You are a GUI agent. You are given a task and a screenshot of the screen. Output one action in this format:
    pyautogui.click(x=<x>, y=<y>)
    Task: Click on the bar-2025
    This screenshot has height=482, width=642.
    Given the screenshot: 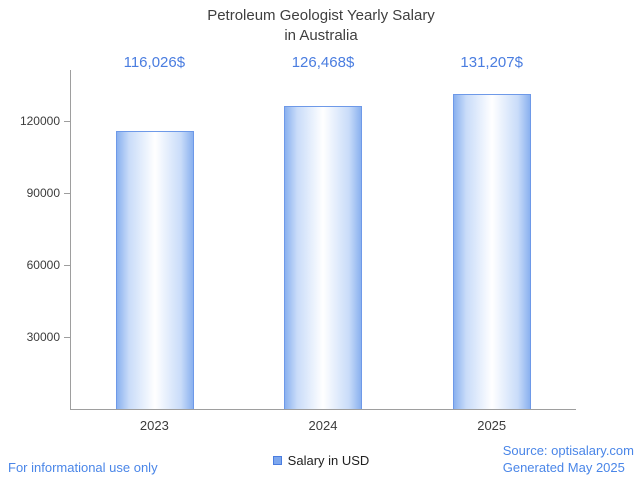 What is the action you would take?
    pyautogui.click(x=491, y=251)
    